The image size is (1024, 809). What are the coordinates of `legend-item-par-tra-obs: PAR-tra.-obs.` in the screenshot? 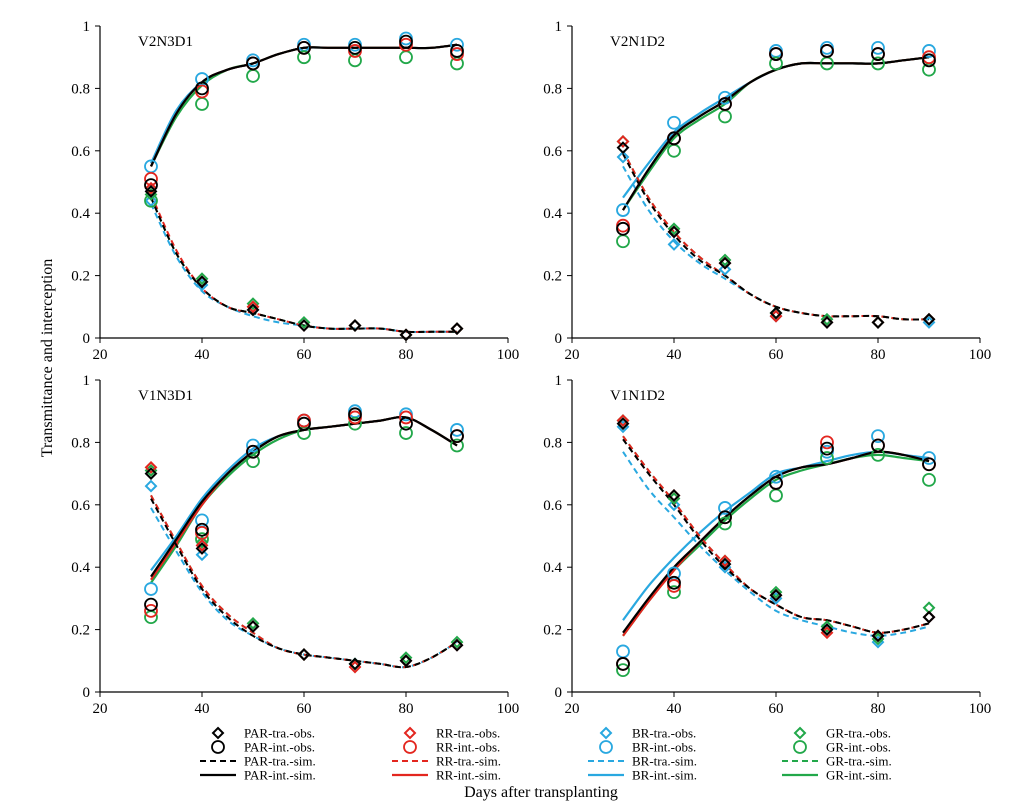 It's located at (263, 733).